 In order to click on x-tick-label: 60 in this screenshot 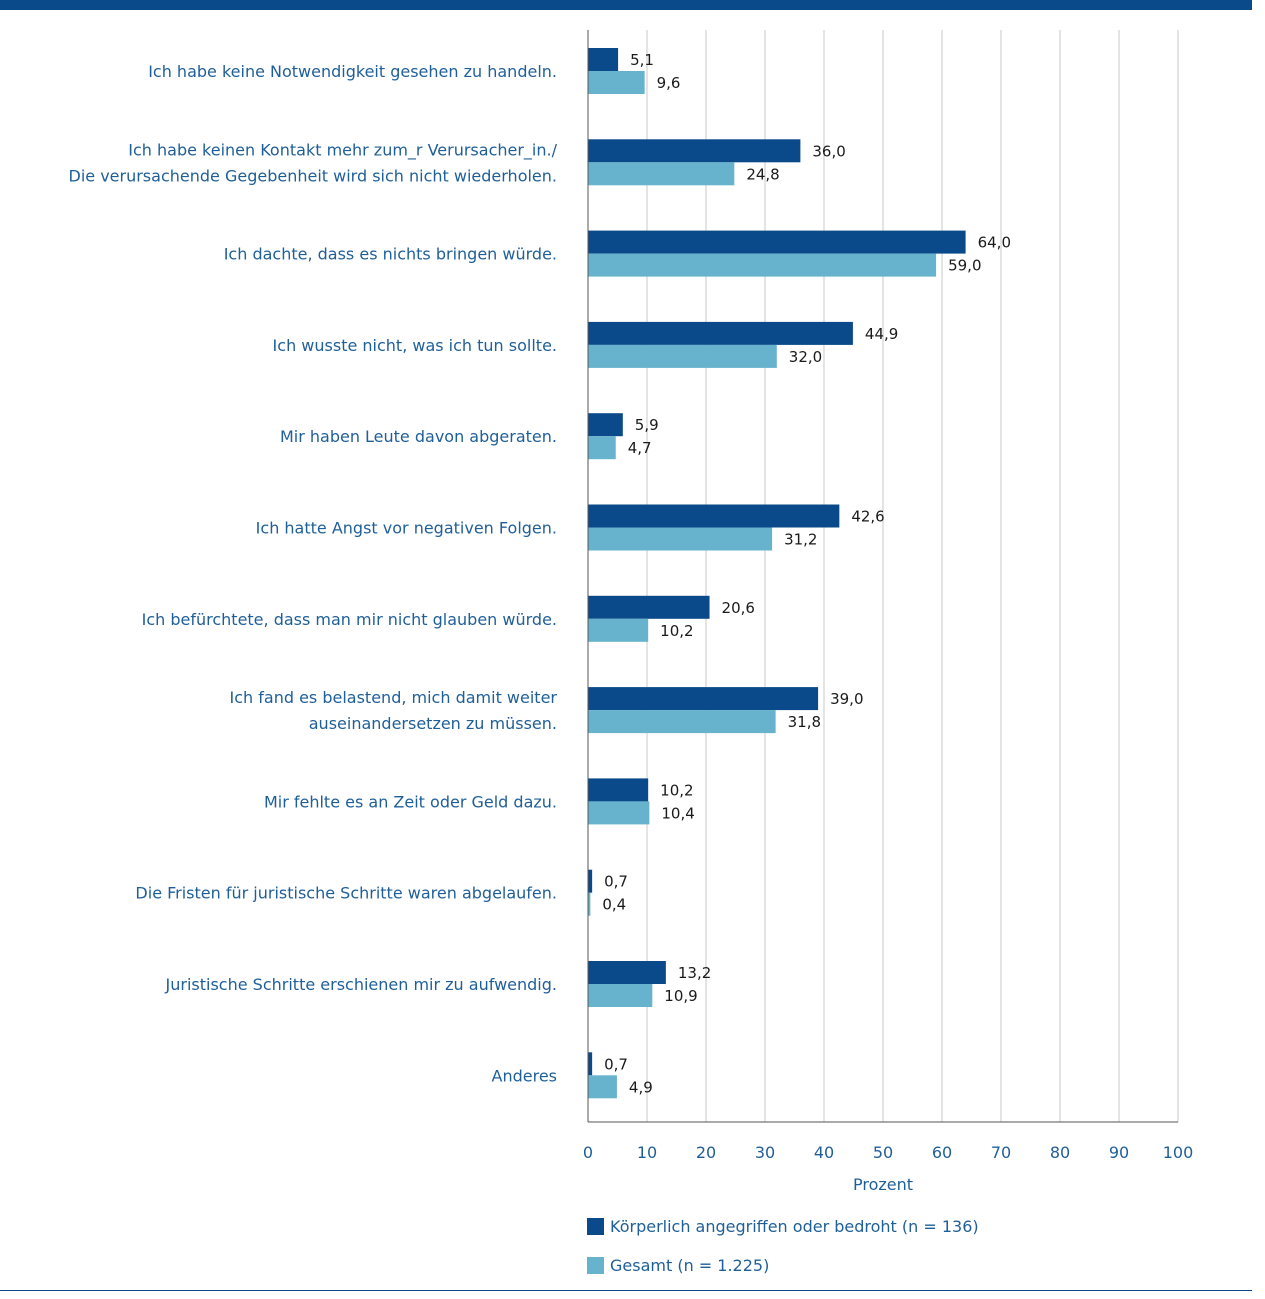, I will do `click(942, 1152)`.